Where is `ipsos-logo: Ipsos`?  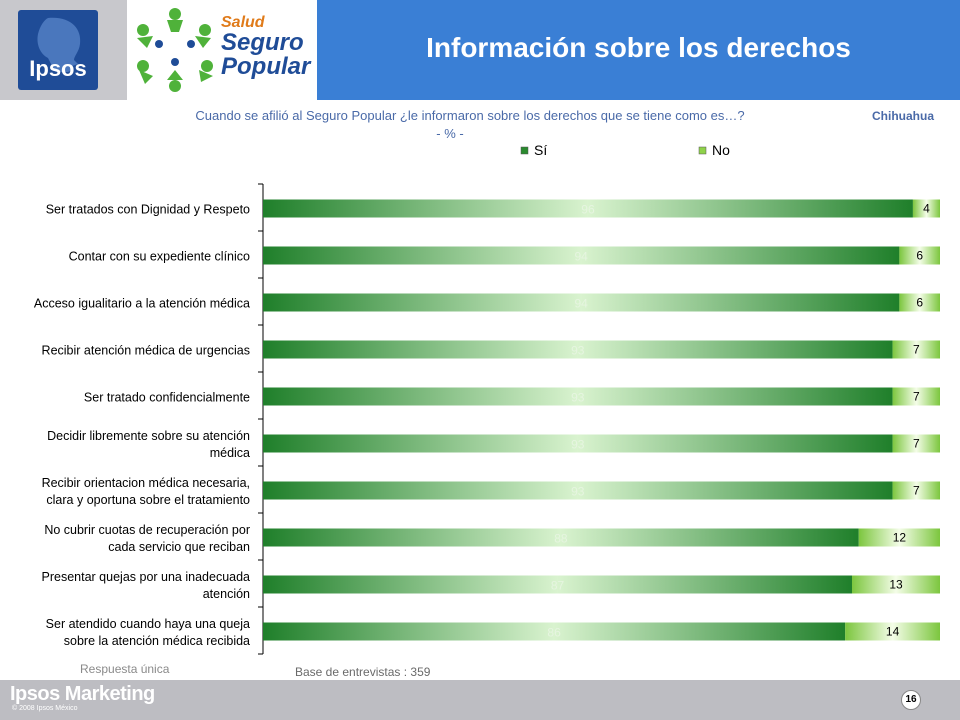
ipsos-logo: Ipsos is located at coordinates (58, 50).